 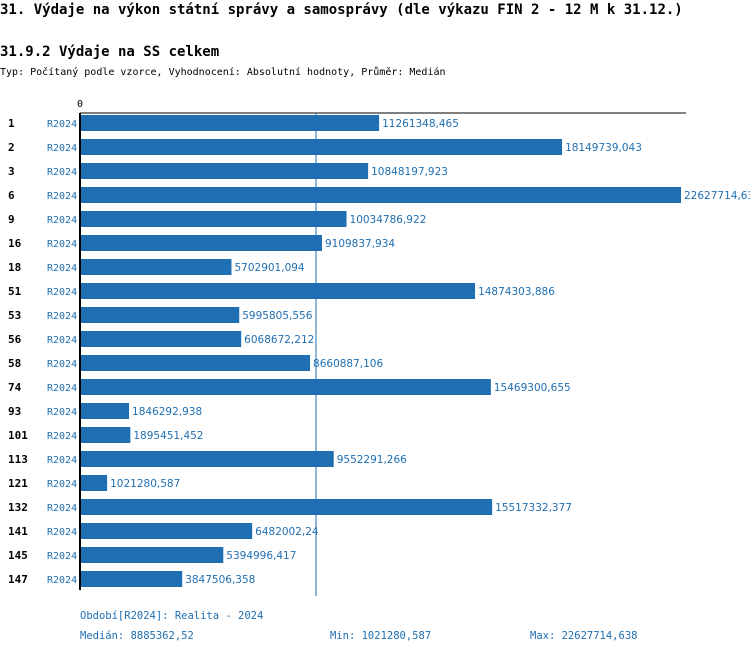 I want to click on bar-value-label: 9109837,934, so click(x=360, y=244).